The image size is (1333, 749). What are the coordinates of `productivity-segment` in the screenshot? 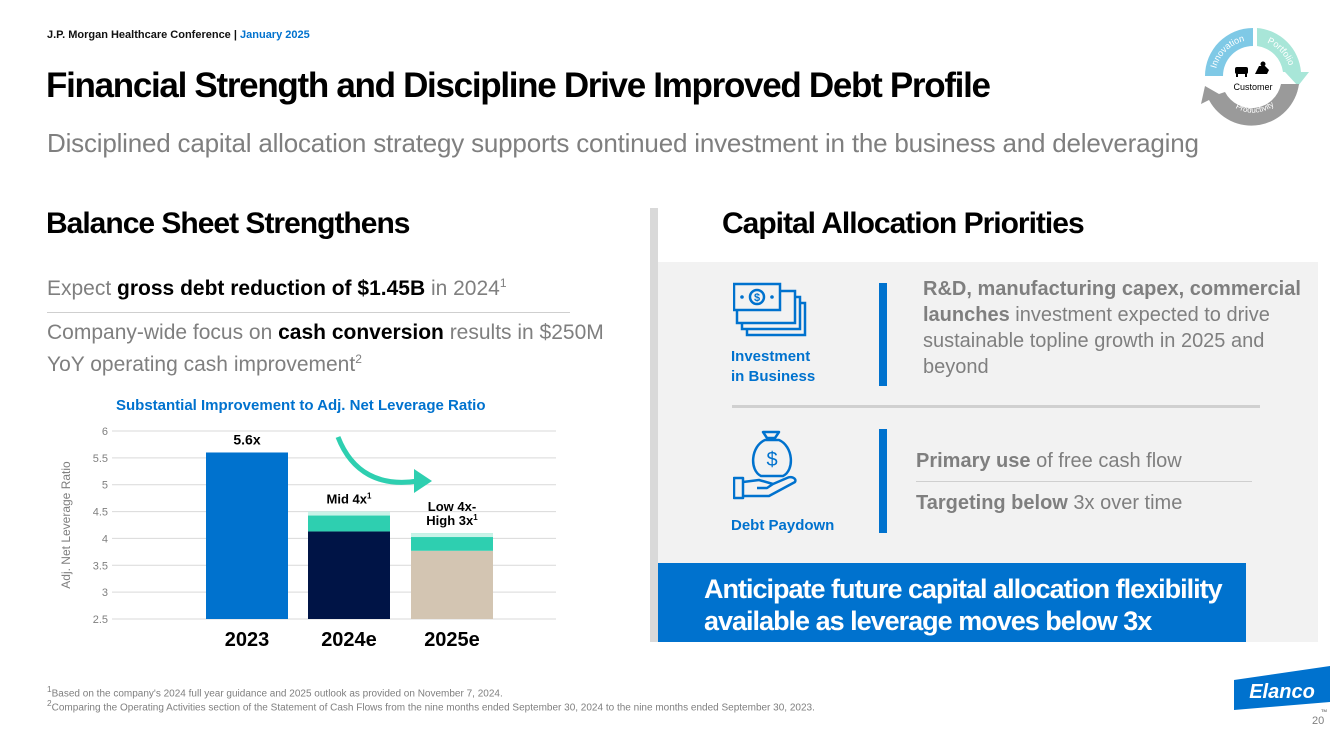 It's located at (1250, 105).